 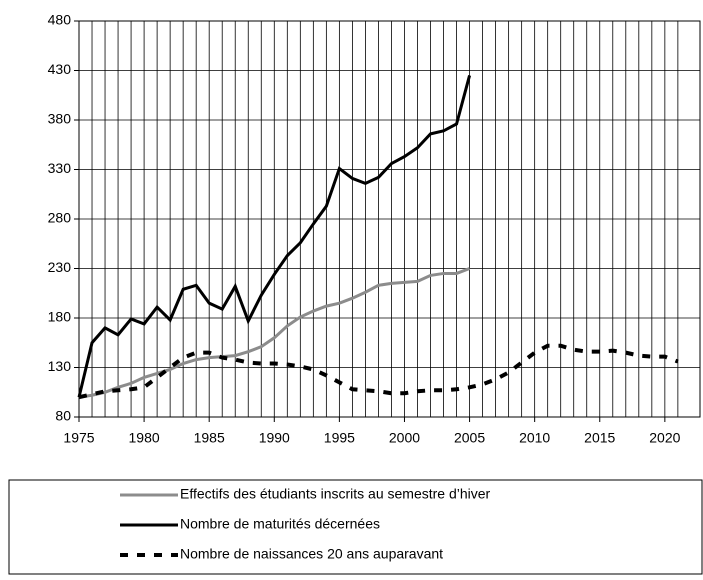 What do you see at coordinates (60, 20) in the screenshot?
I see `y-tick-label: 480` at bounding box center [60, 20].